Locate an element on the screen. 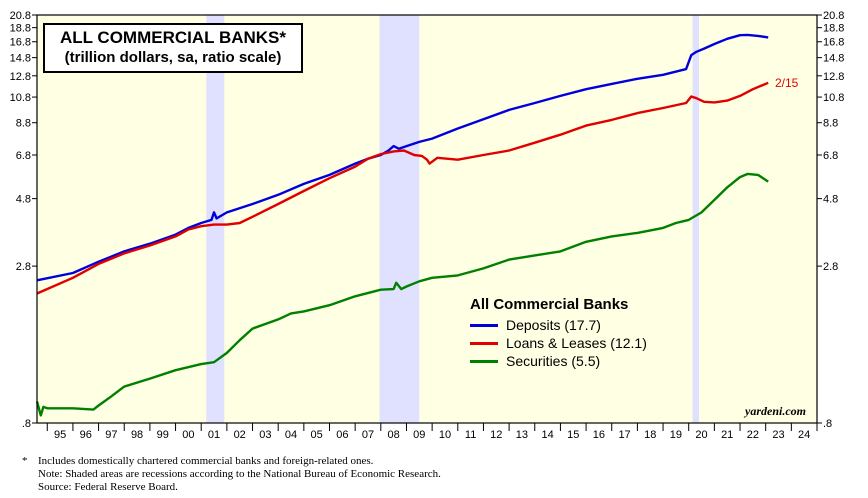 Image resolution: width=868 pixels, height=498 pixels. x-tick-label-21: 21 is located at coordinates (727, 435).